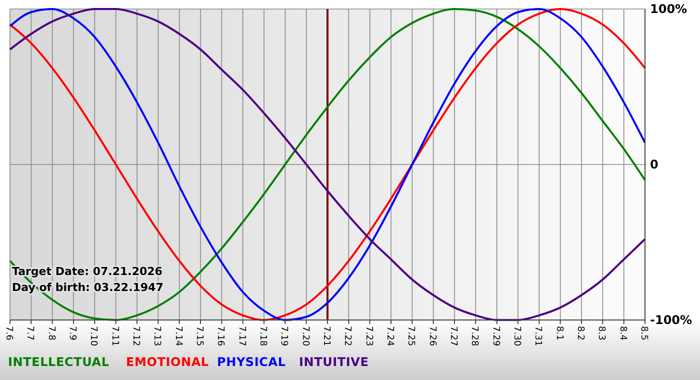  What do you see at coordinates (669, 9) in the screenshot?
I see `y-tick-label: 100%` at bounding box center [669, 9].